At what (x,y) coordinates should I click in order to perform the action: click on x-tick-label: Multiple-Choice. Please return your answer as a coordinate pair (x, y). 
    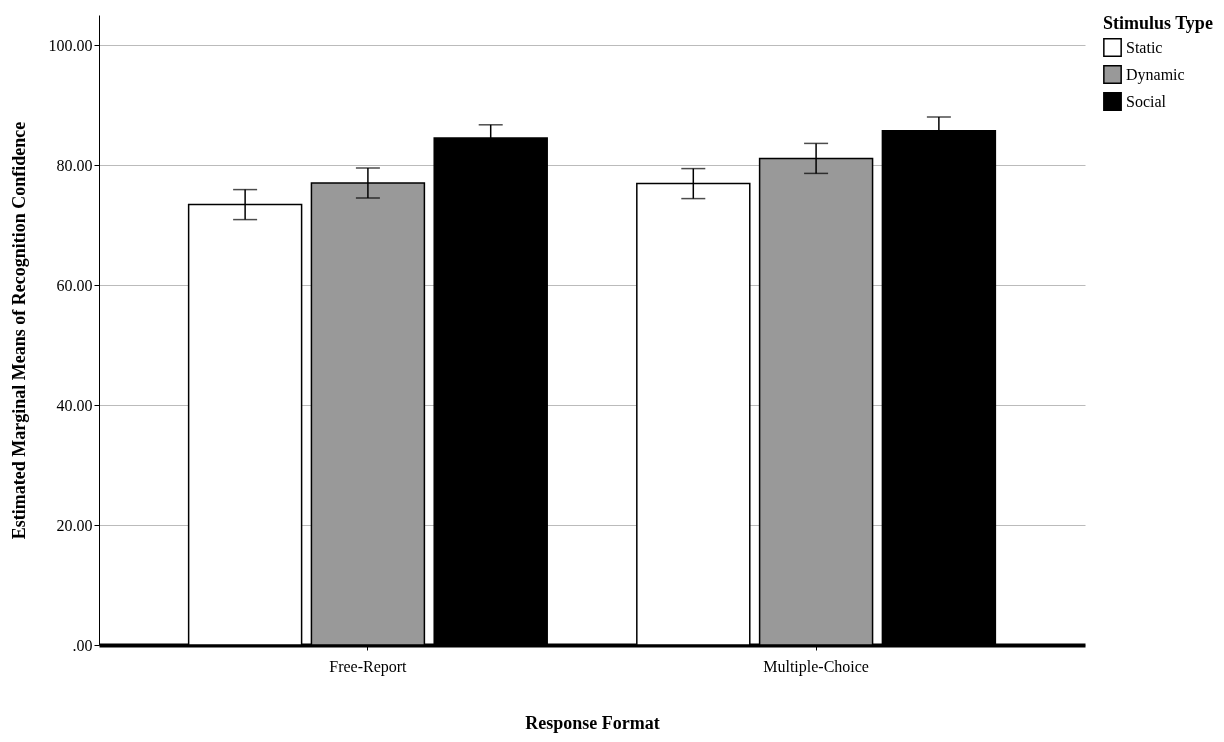
    Looking at the image, I should click on (816, 666).